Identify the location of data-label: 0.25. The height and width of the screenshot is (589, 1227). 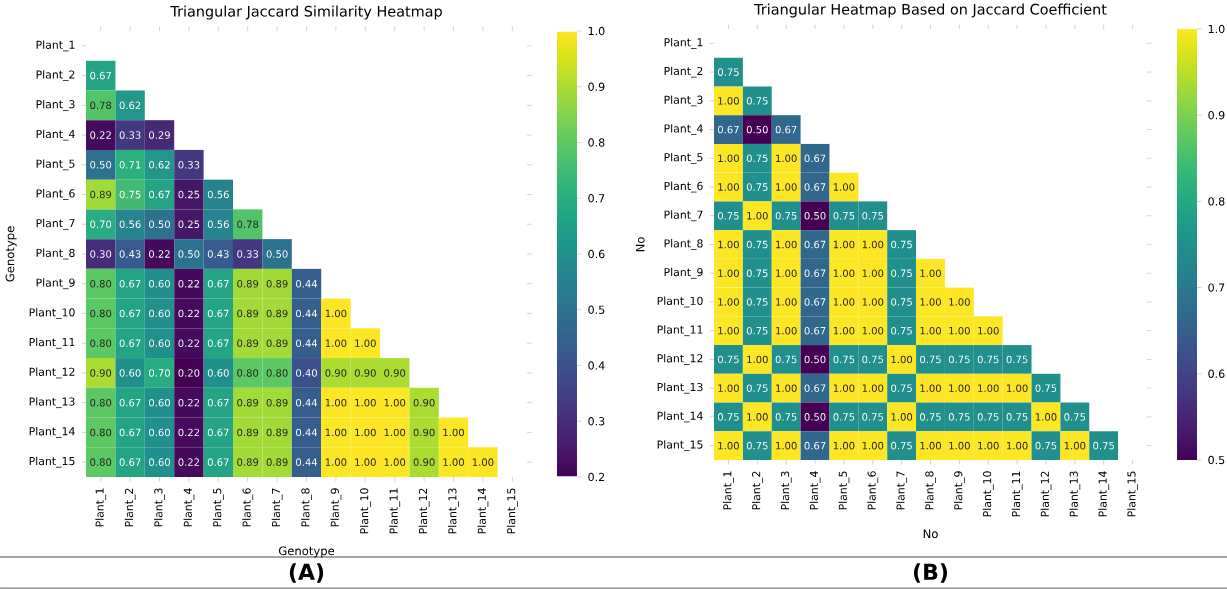
(189, 194).